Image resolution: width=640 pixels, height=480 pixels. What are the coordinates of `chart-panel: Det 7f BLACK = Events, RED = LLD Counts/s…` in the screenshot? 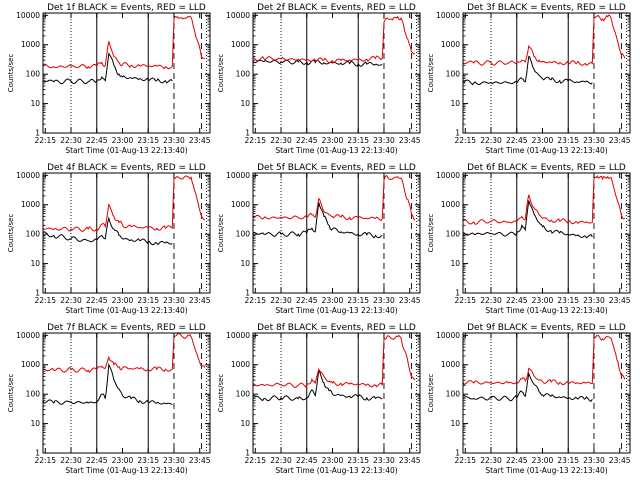 It's located at (109, 399).